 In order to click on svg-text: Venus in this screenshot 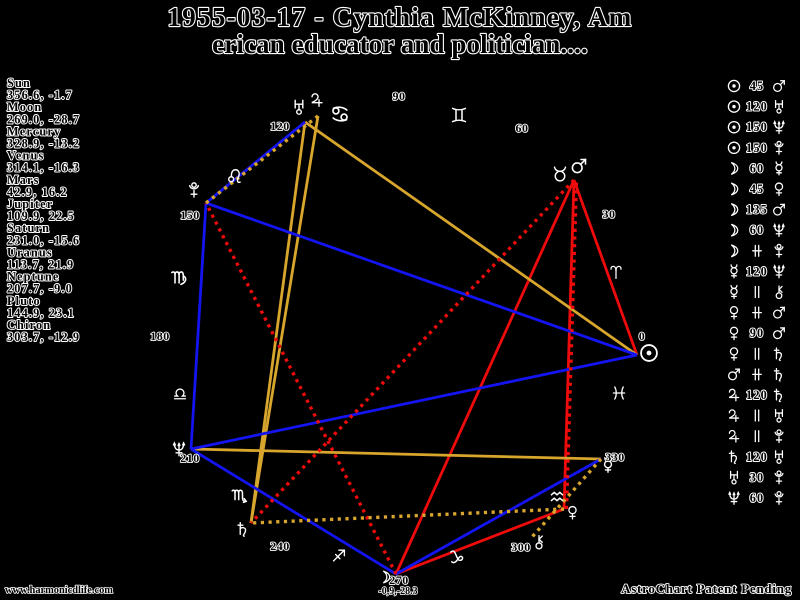, I will do `click(25, 156)`.